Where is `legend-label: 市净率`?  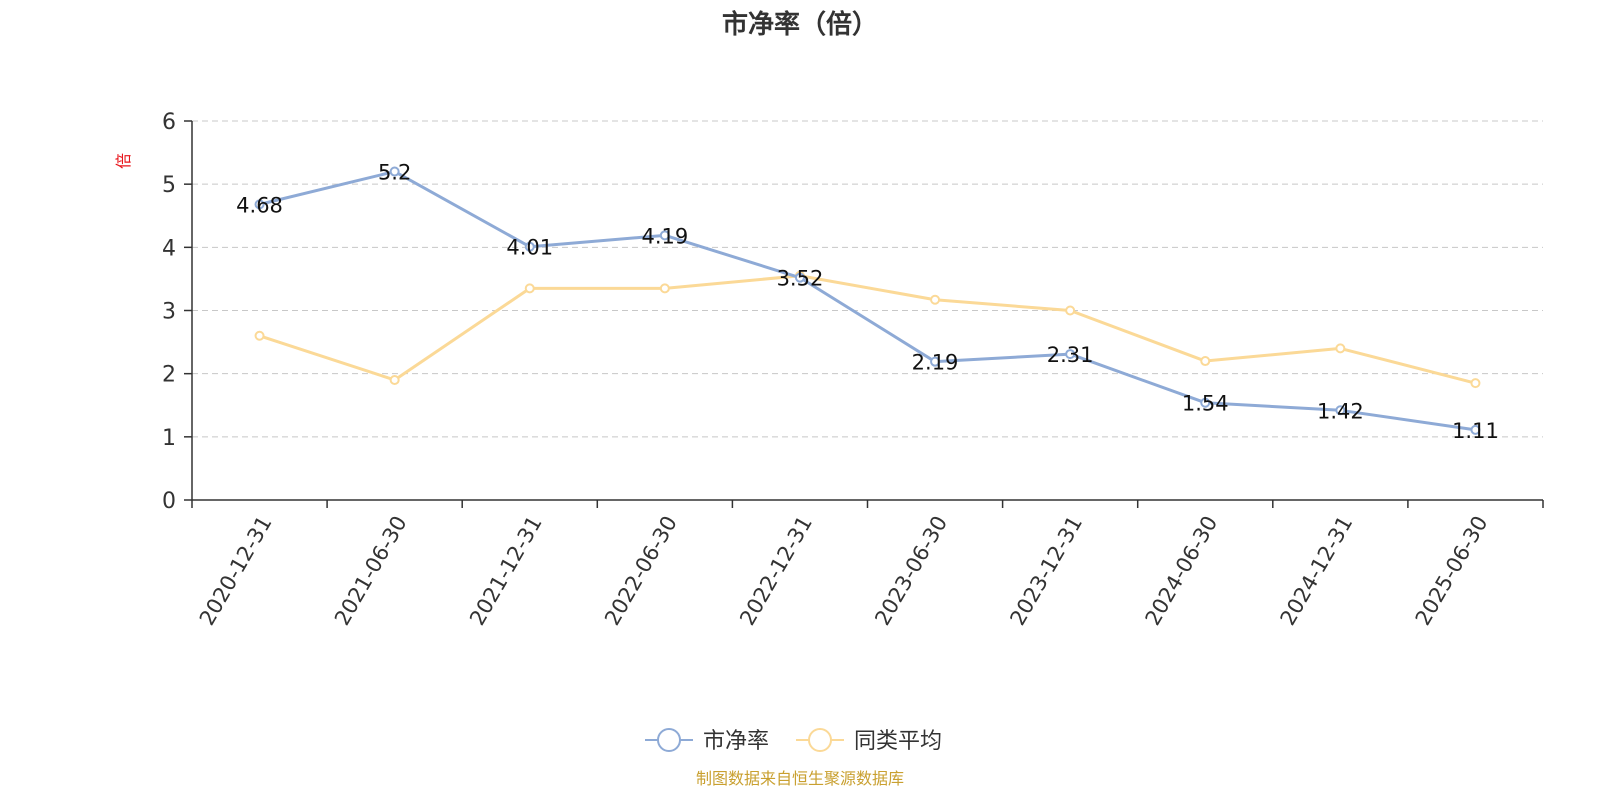 legend-label: 市净率 is located at coordinates (736, 741).